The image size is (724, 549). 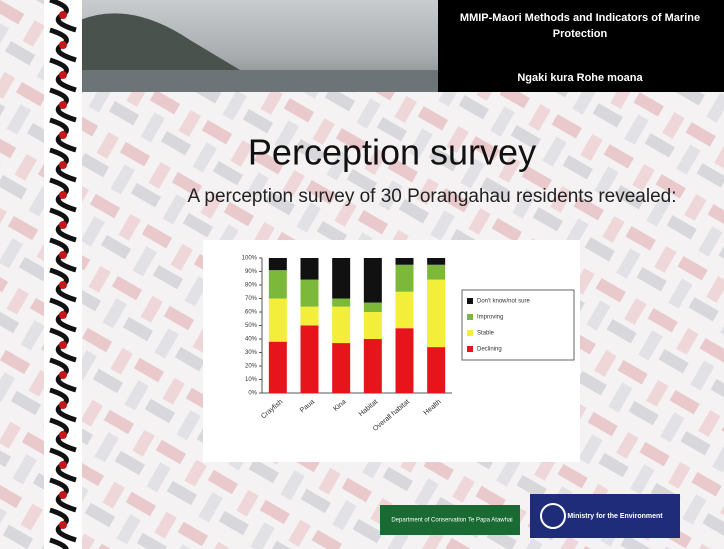 What do you see at coordinates (251, 367) in the screenshot?
I see `y-tick-label: 20%` at bounding box center [251, 367].